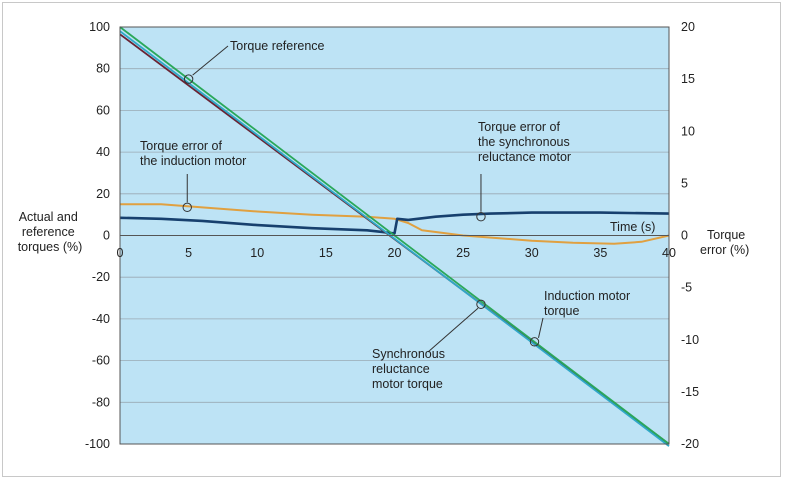 The image size is (785, 481). Describe the element at coordinates (684, 183) in the screenshot. I see `y-right-tick-label-3: 5` at that location.